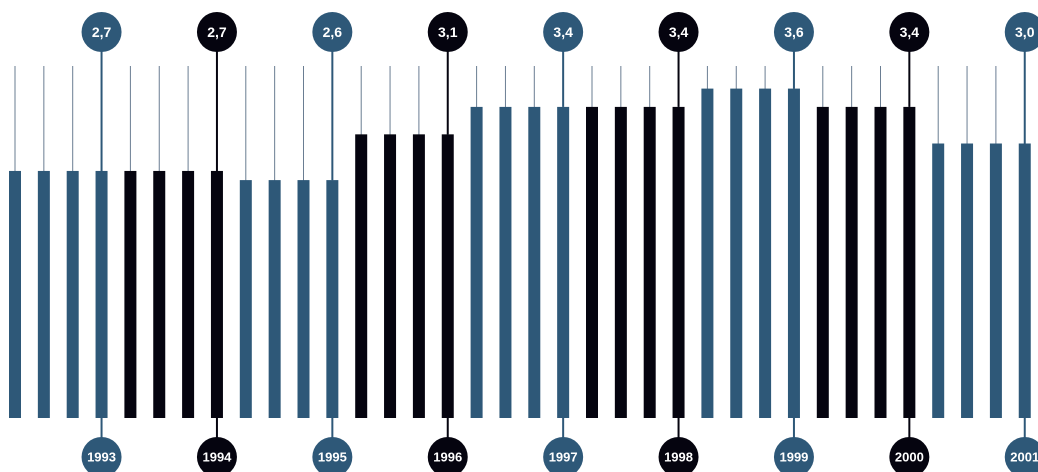  I want to click on year-label: 2000, so click(909, 457).